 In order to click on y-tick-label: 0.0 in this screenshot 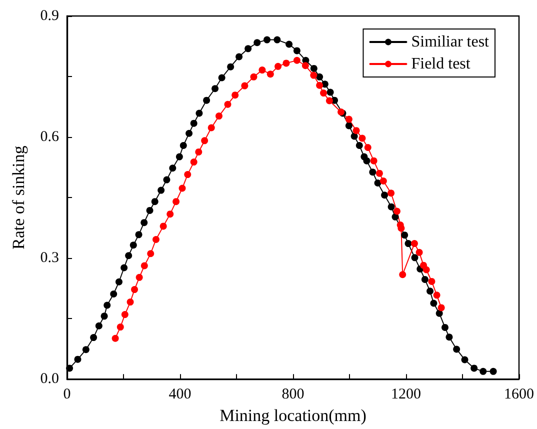, I will do `click(49, 379)`.